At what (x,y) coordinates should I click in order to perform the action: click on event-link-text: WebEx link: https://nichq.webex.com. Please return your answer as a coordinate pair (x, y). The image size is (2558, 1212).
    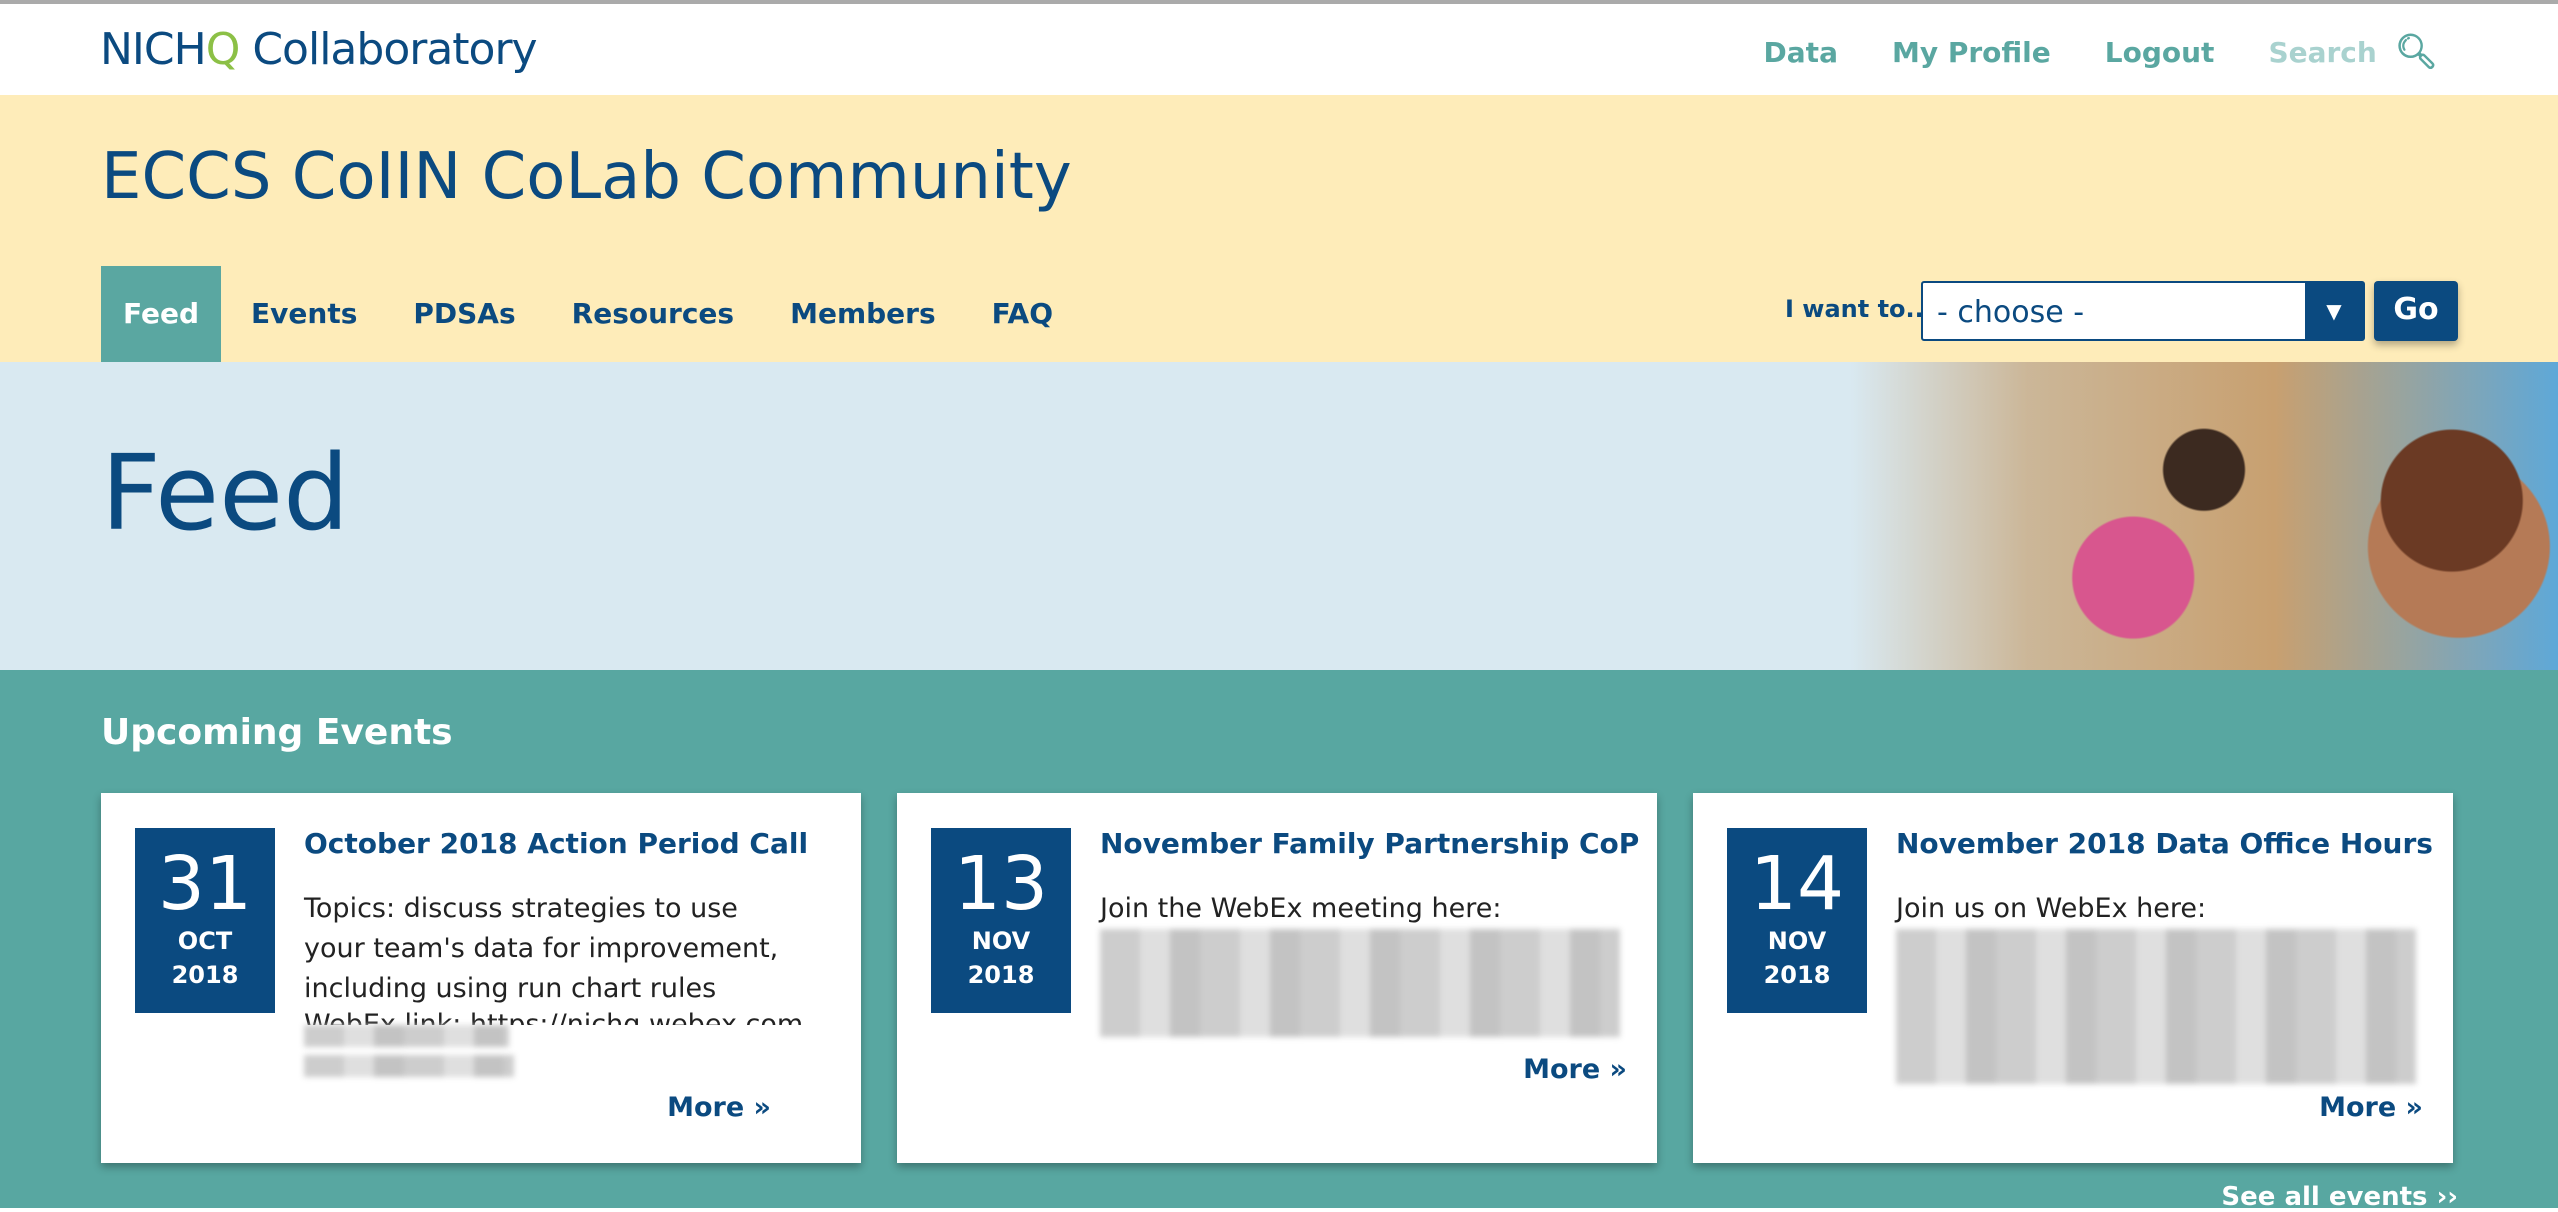
    Looking at the image, I should click on (554, 1017).